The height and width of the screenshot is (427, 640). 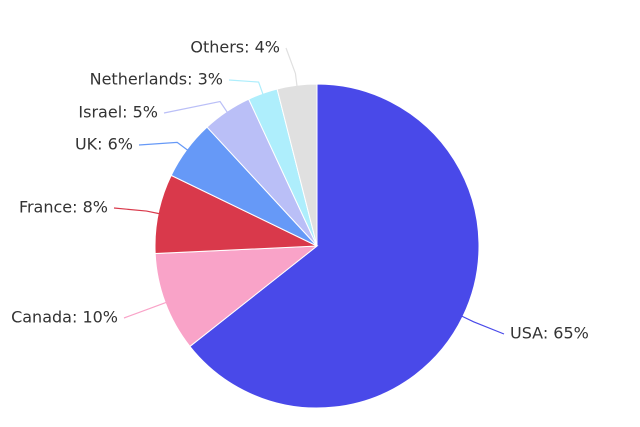 What do you see at coordinates (118, 112) in the screenshot?
I see `slice-label: Israel: 5%` at bounding box center [118, 112].